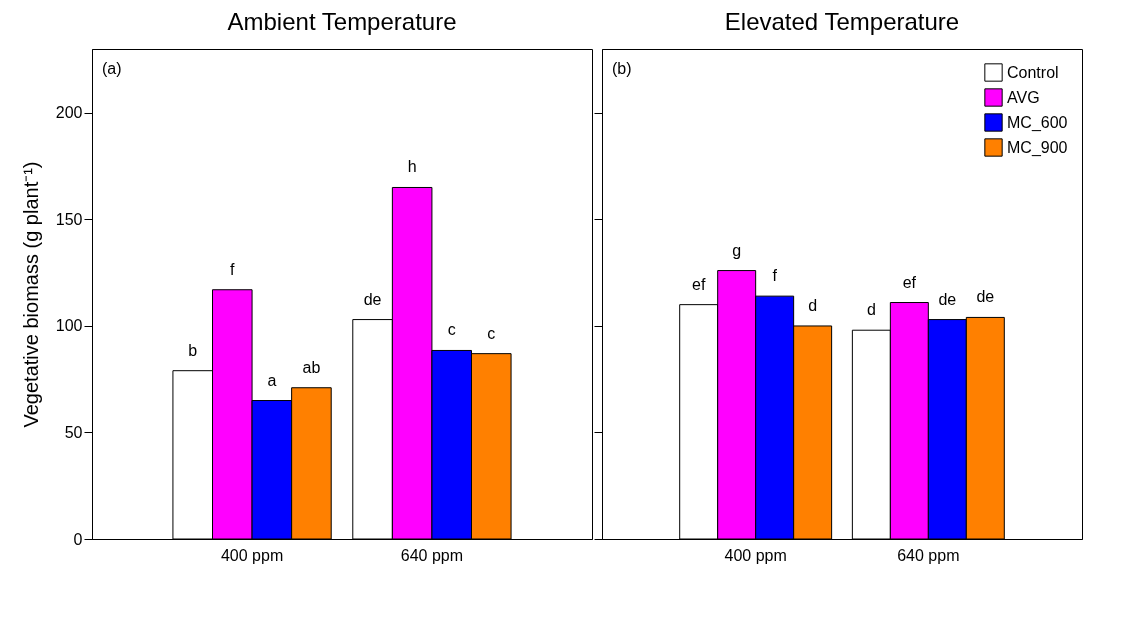 The image size is (1142, 621). Describe the element at coordinates (112, 68) in the screenshot. I see `annotation: (a)` at that location.